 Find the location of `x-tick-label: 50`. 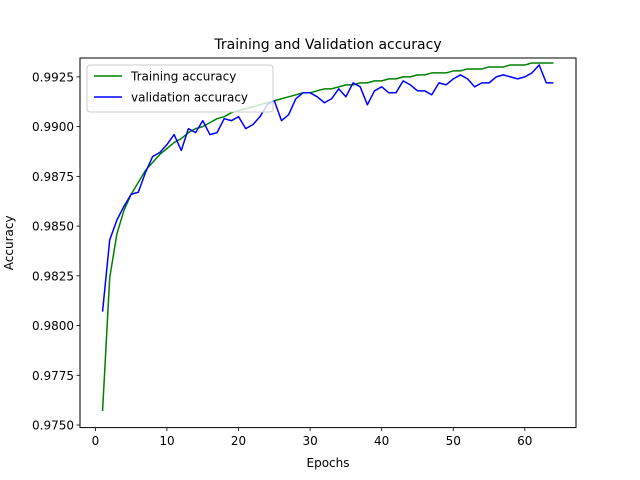

x-tick-label: 50 is located at coordinates (453, 441).